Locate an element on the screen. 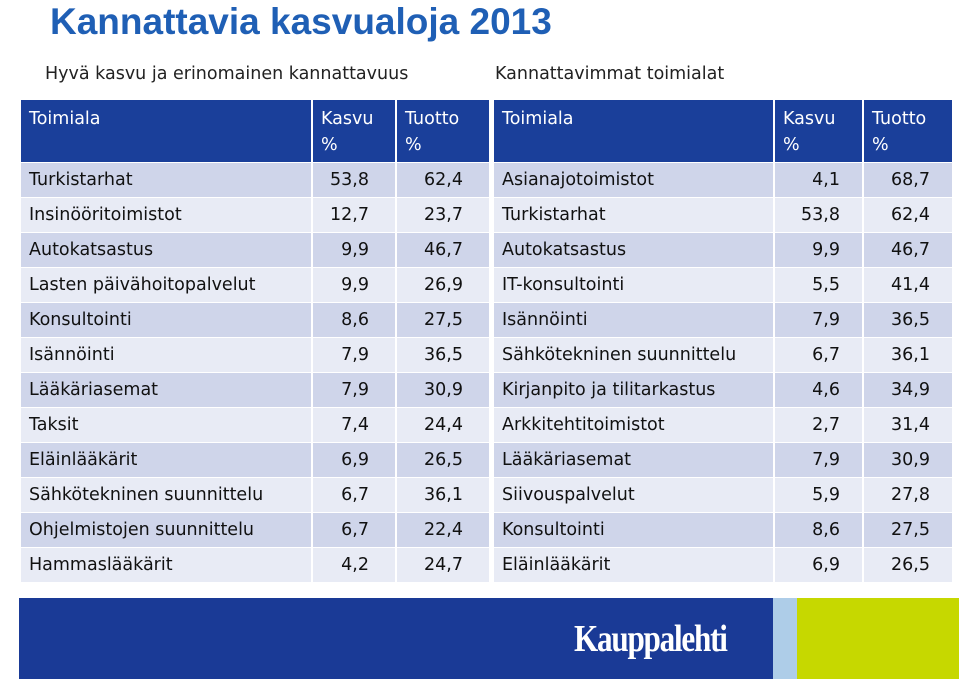  growth-cell: 8,6 is located at coordinates (354, 319).